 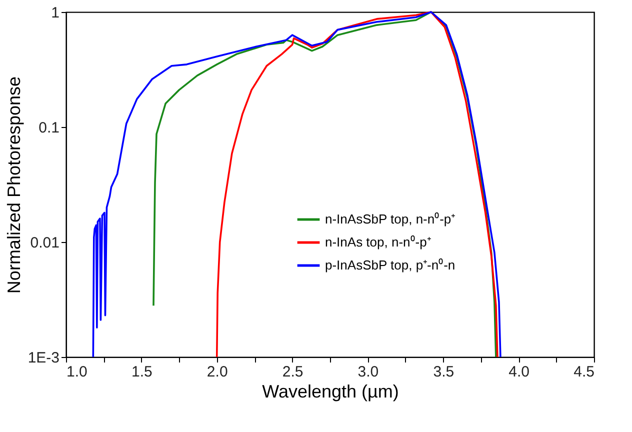 What do you see at coordinates (584, 372) in the screenshot?
I see `x-tick-label: 4.5` at bounding box center [584, 372].